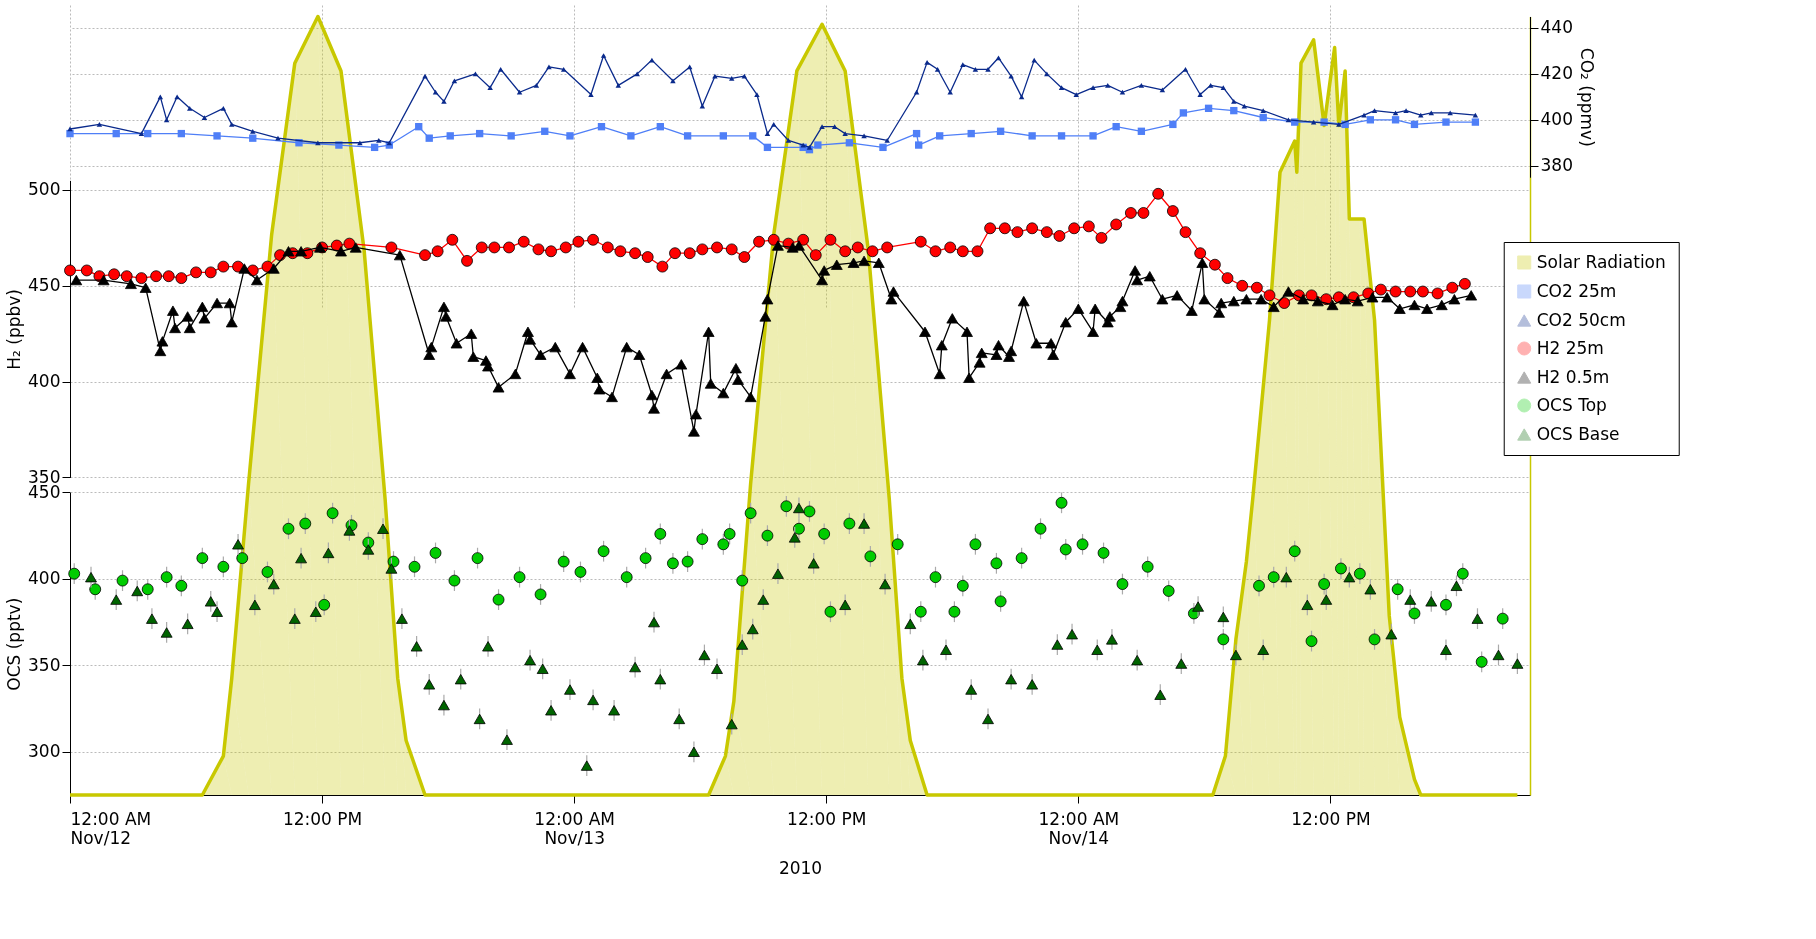  Describe the element at coordinates (1079, 828) in the screenshot. I see `x-tick-label: 12:00 AM Nov/14` at that location.